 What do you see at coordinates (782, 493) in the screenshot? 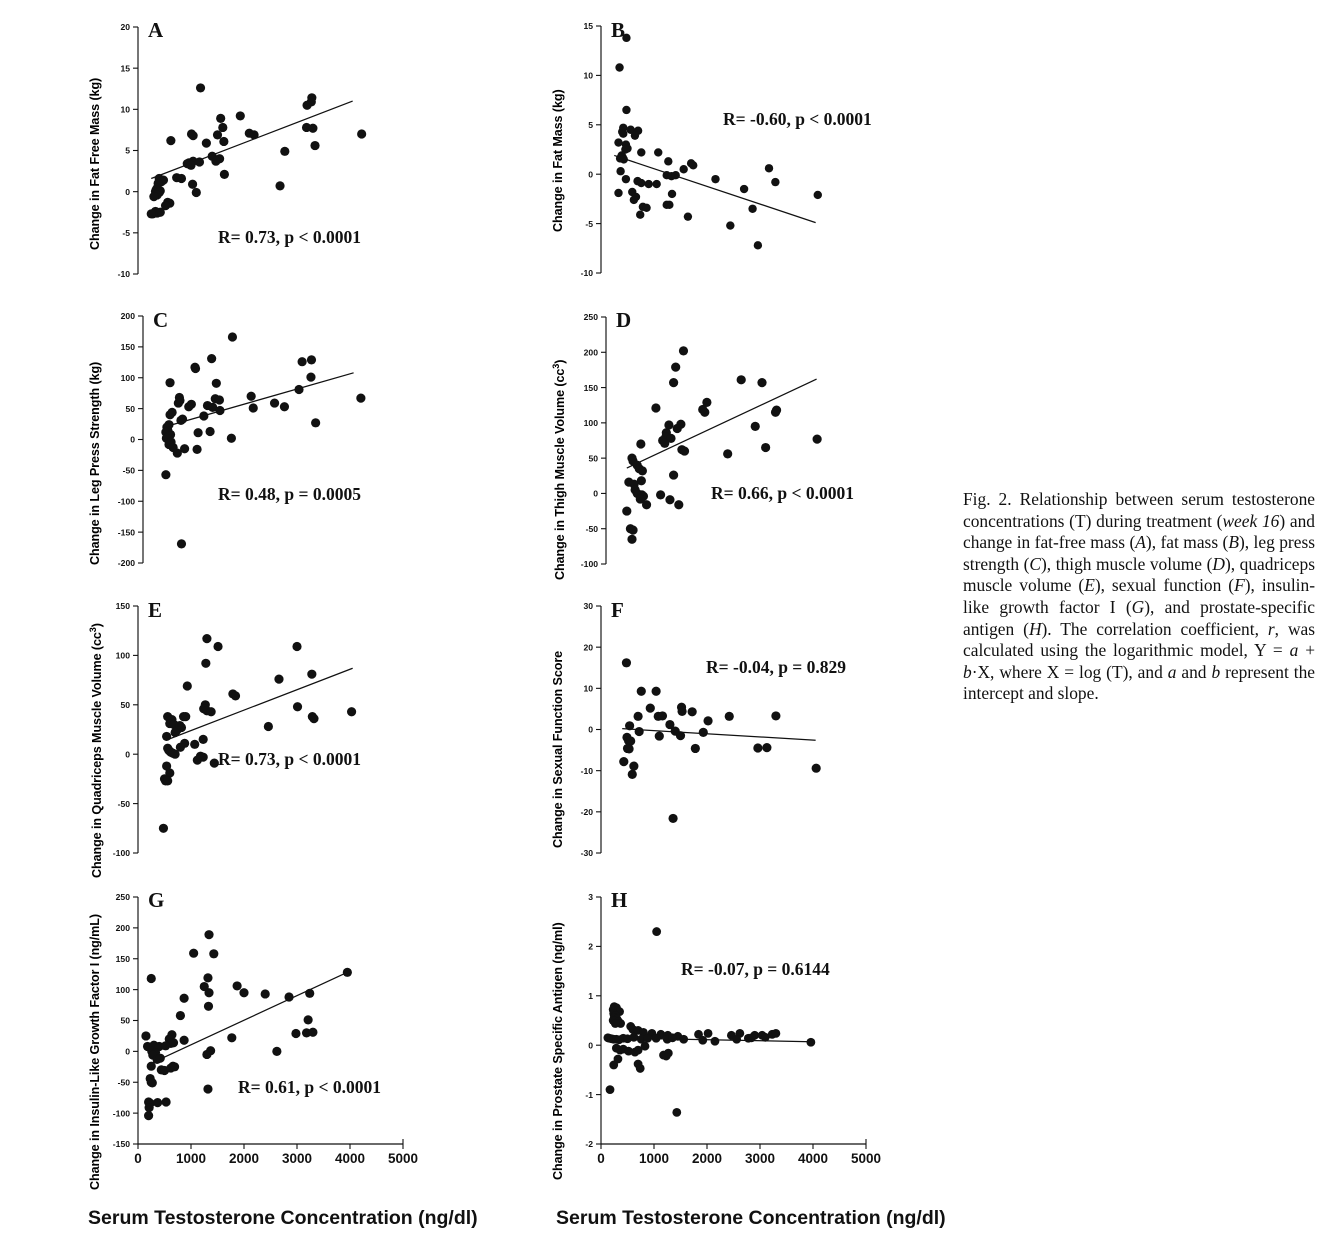
I see `correlation-annotation: R= 0.66, p < 0.0001` at bounding box center [782, 493].